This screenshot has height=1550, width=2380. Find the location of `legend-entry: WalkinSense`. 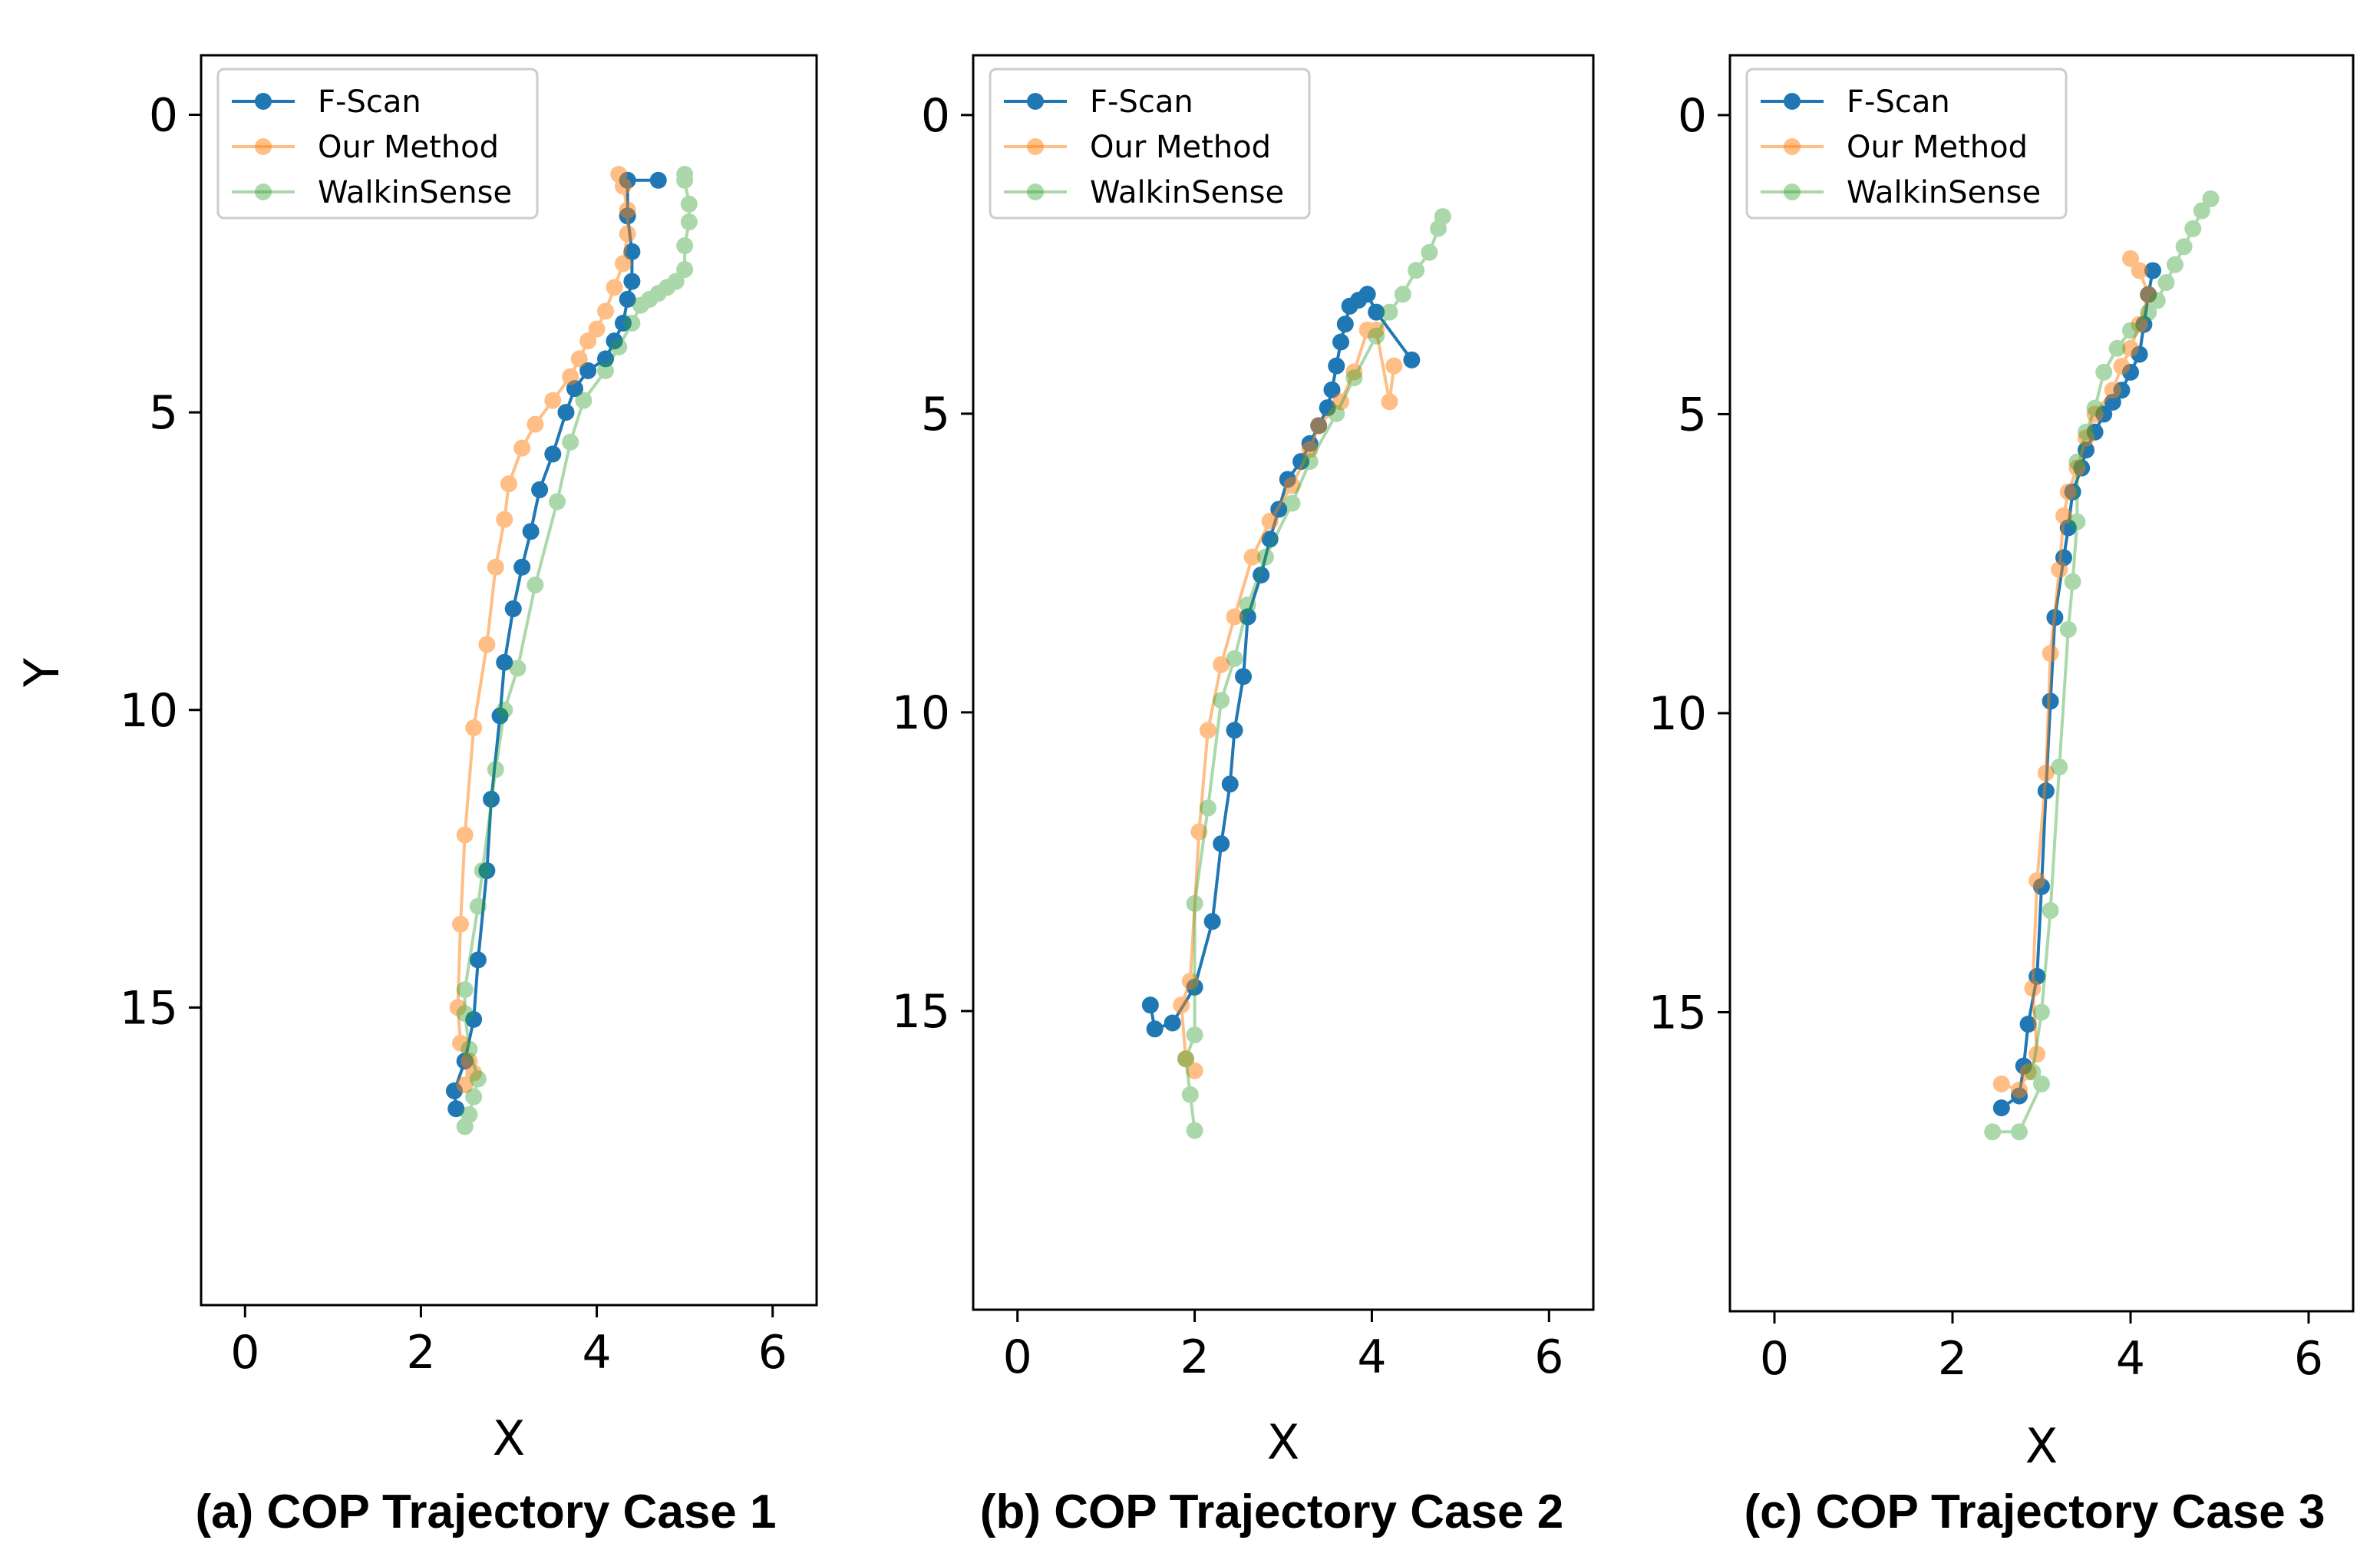

legend-entry: WalkinSense is located at coordinates (372, 192).